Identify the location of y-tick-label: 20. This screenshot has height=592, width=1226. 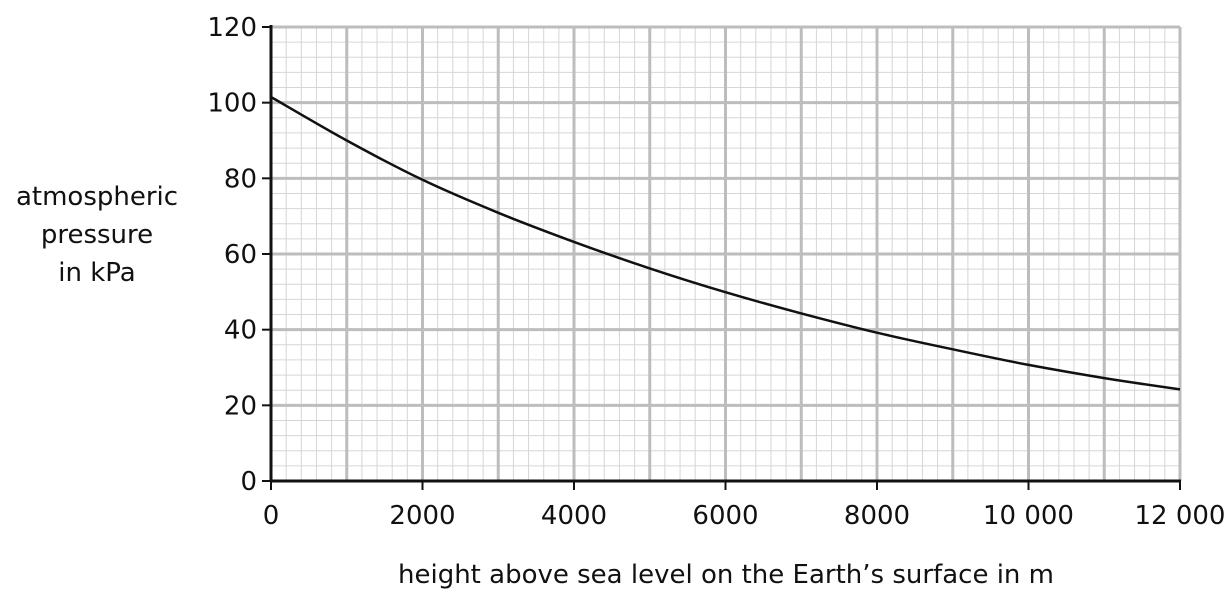
(240, 406).